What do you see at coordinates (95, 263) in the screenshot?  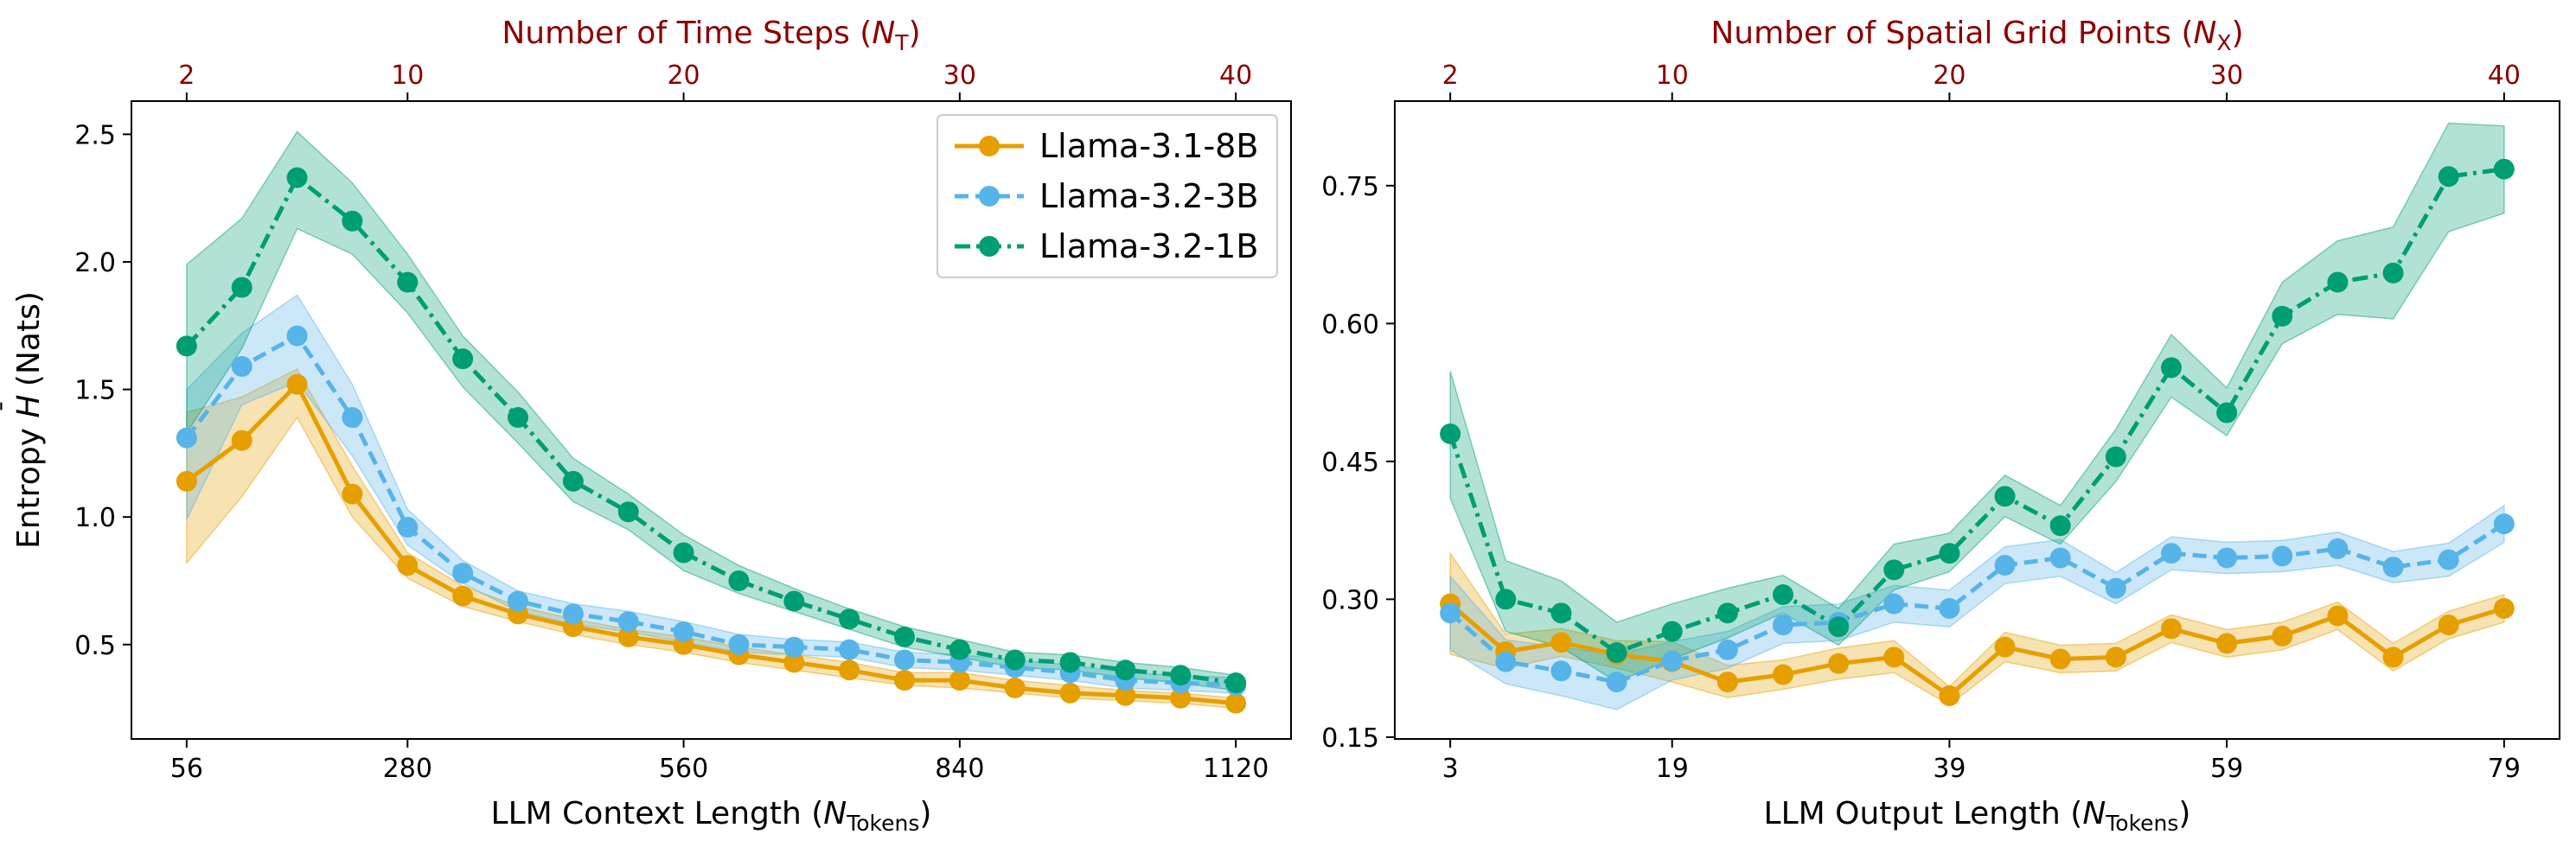 I see `left-y-tick-label: 2.0` at bounding box center [95, 263].